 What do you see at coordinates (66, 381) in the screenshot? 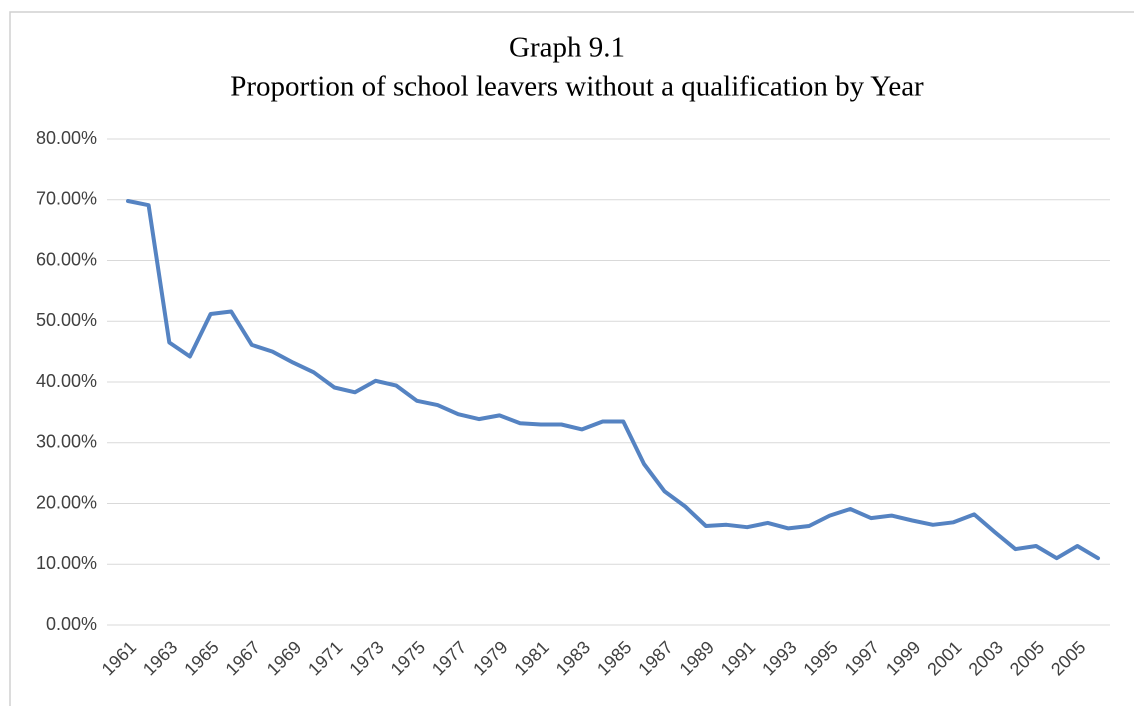
I see `y-tick-label: 40.00%` at bounding box center [66, 381].